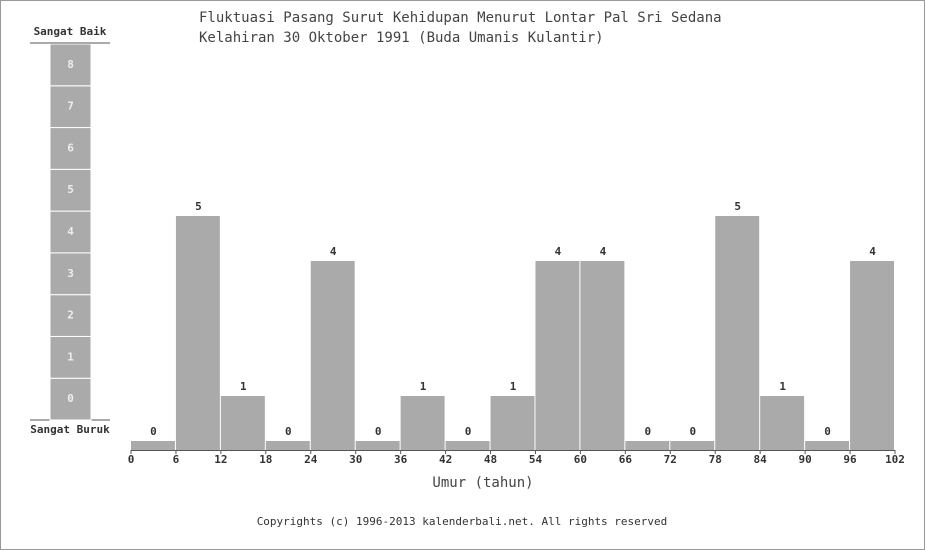  Describe the element at coordinates (536, 459) in the screenshot. I see `x-tick-label: 54` at that location.